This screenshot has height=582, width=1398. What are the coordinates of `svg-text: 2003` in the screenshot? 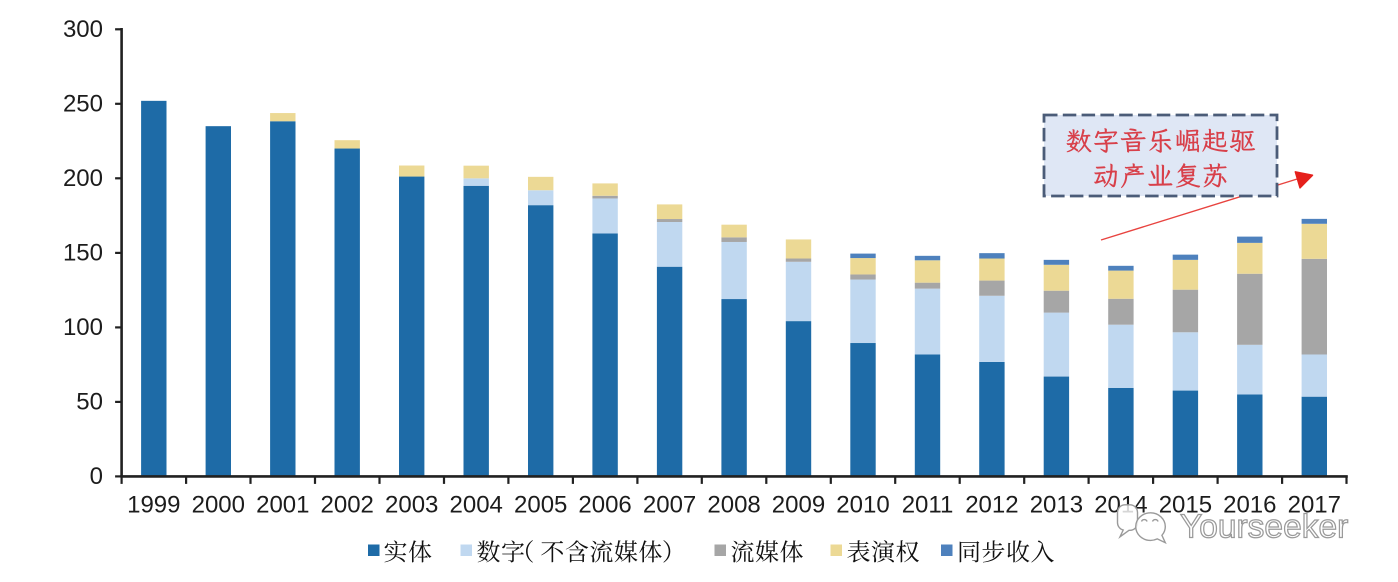 It's located at (411, 505).